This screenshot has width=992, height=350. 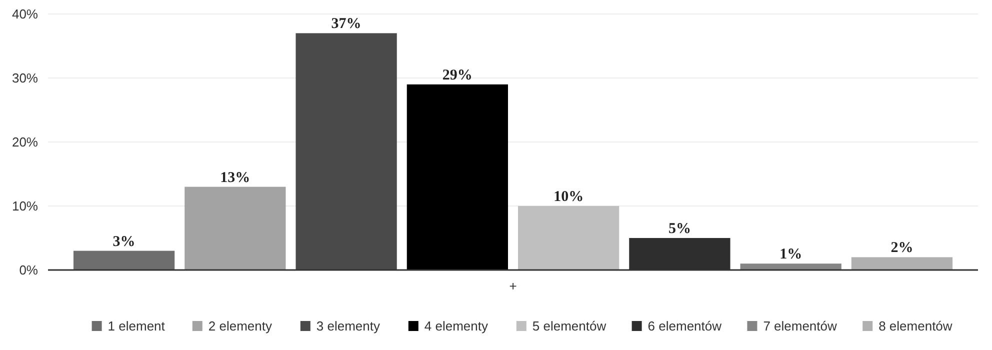 I want to click on legend-label: 3 elementy, so click(x=348, y=326).